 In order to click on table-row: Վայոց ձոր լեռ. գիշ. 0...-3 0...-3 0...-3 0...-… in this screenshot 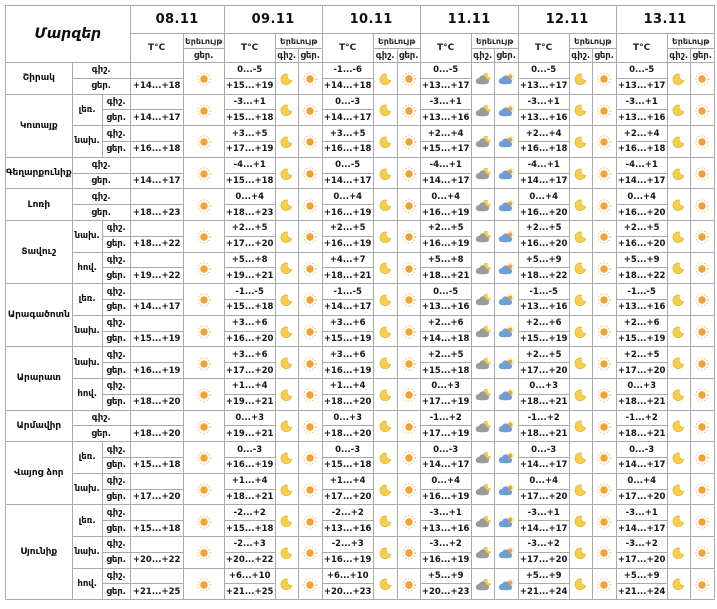, I will do `click(360, 473)`.